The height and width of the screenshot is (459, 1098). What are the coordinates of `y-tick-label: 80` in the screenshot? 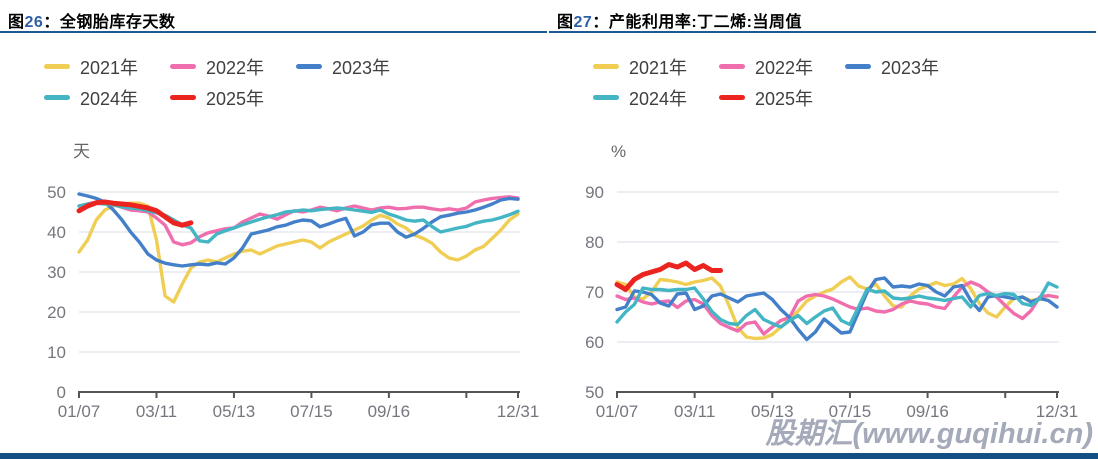 It's located at (594, 242).